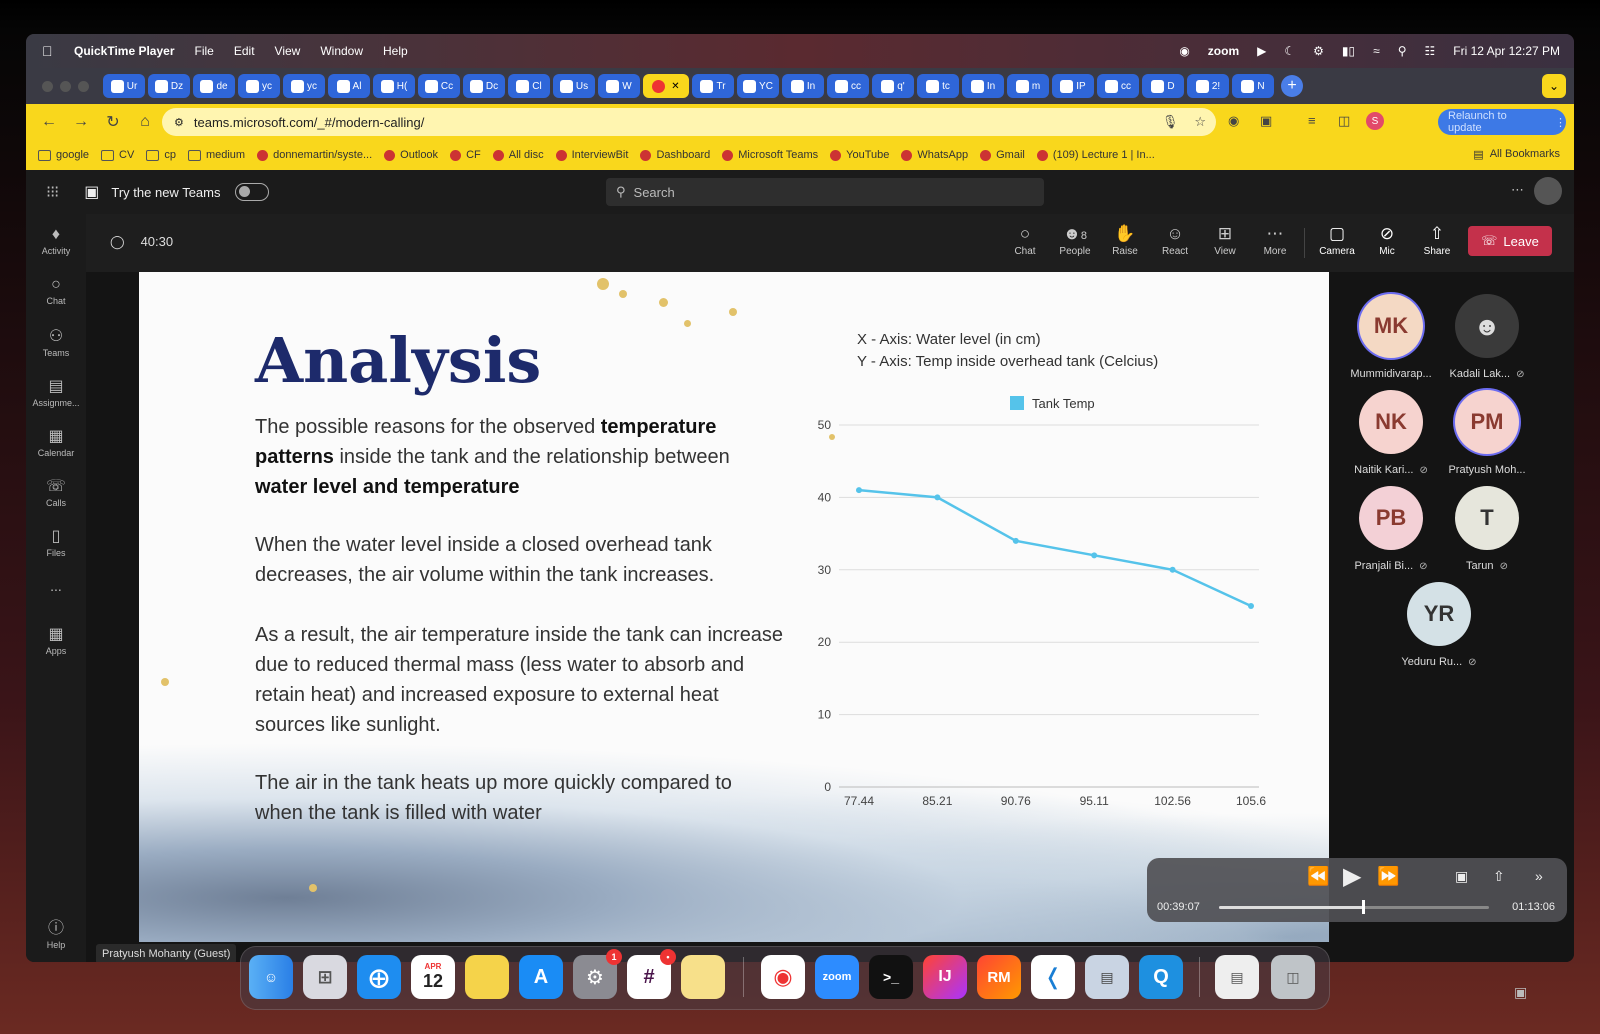 This screenshot has height=1034, width=1600. What do you see at coordinates (47, 86) in the screenshot?
I see `close-dot` at bounding box center [47, 86].